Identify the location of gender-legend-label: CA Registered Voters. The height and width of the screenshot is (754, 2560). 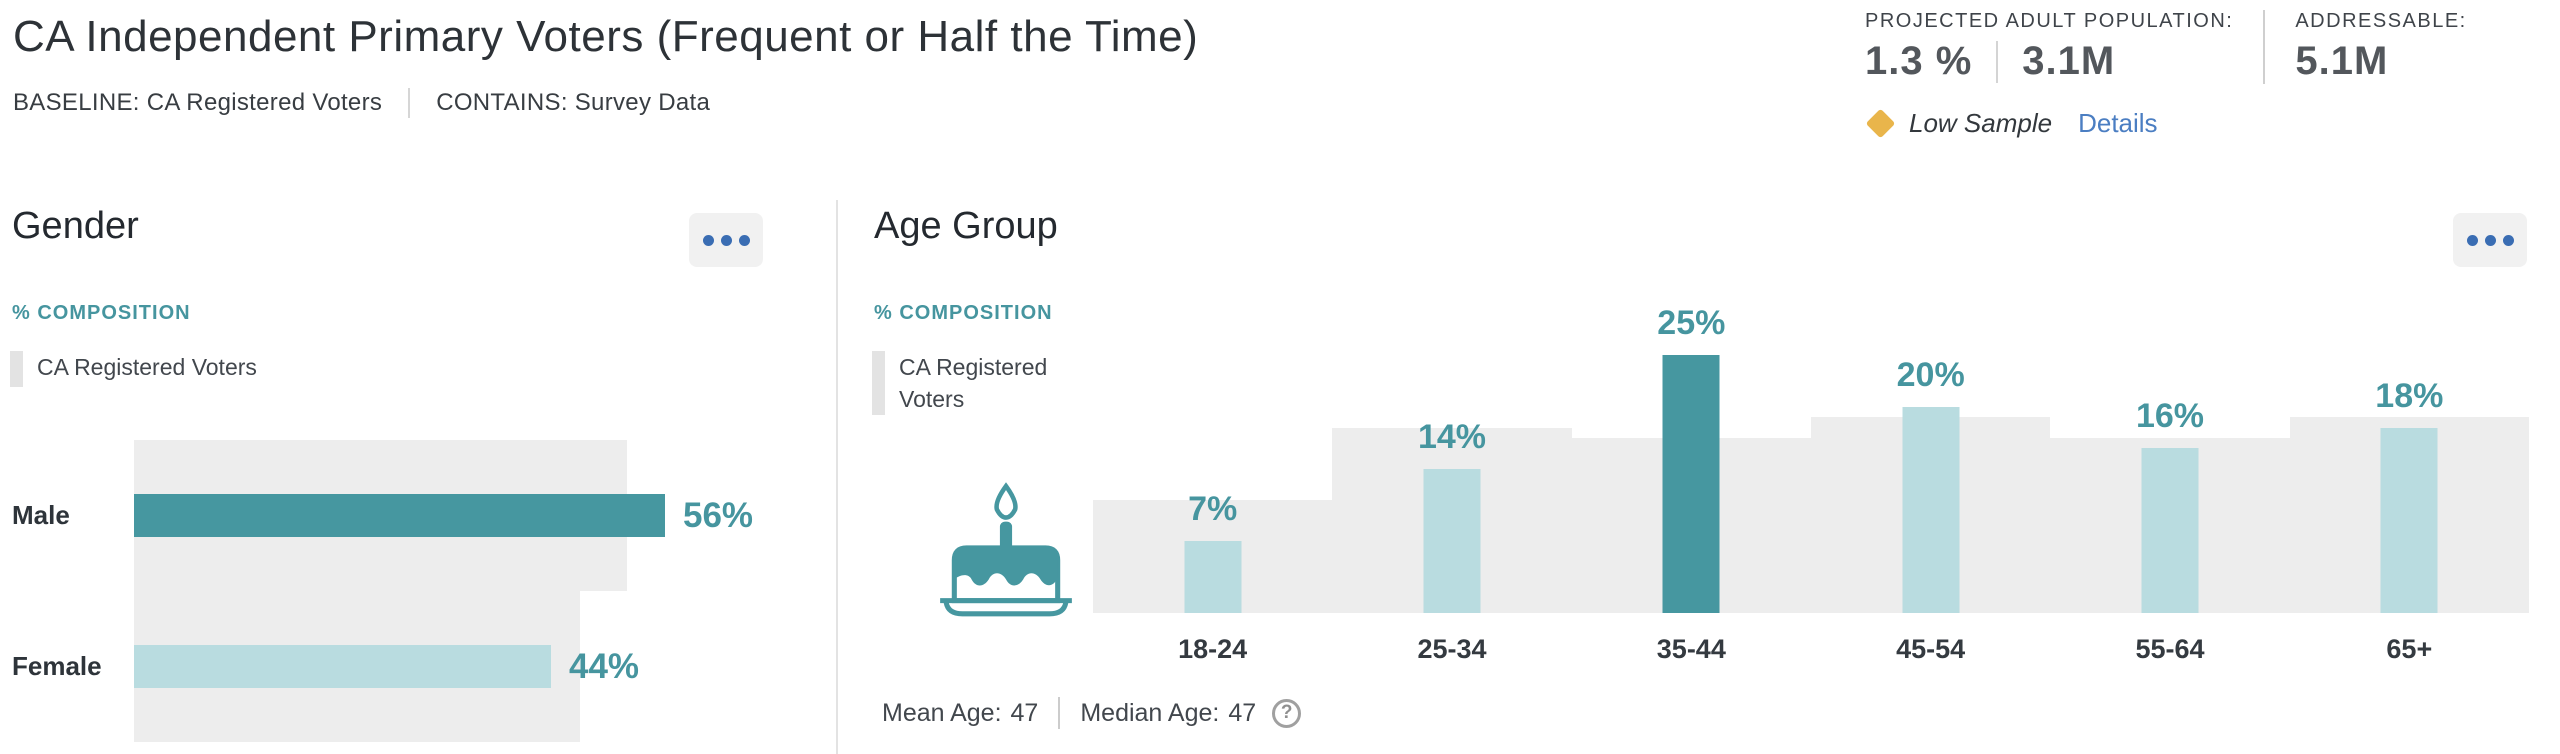
(147, 367).